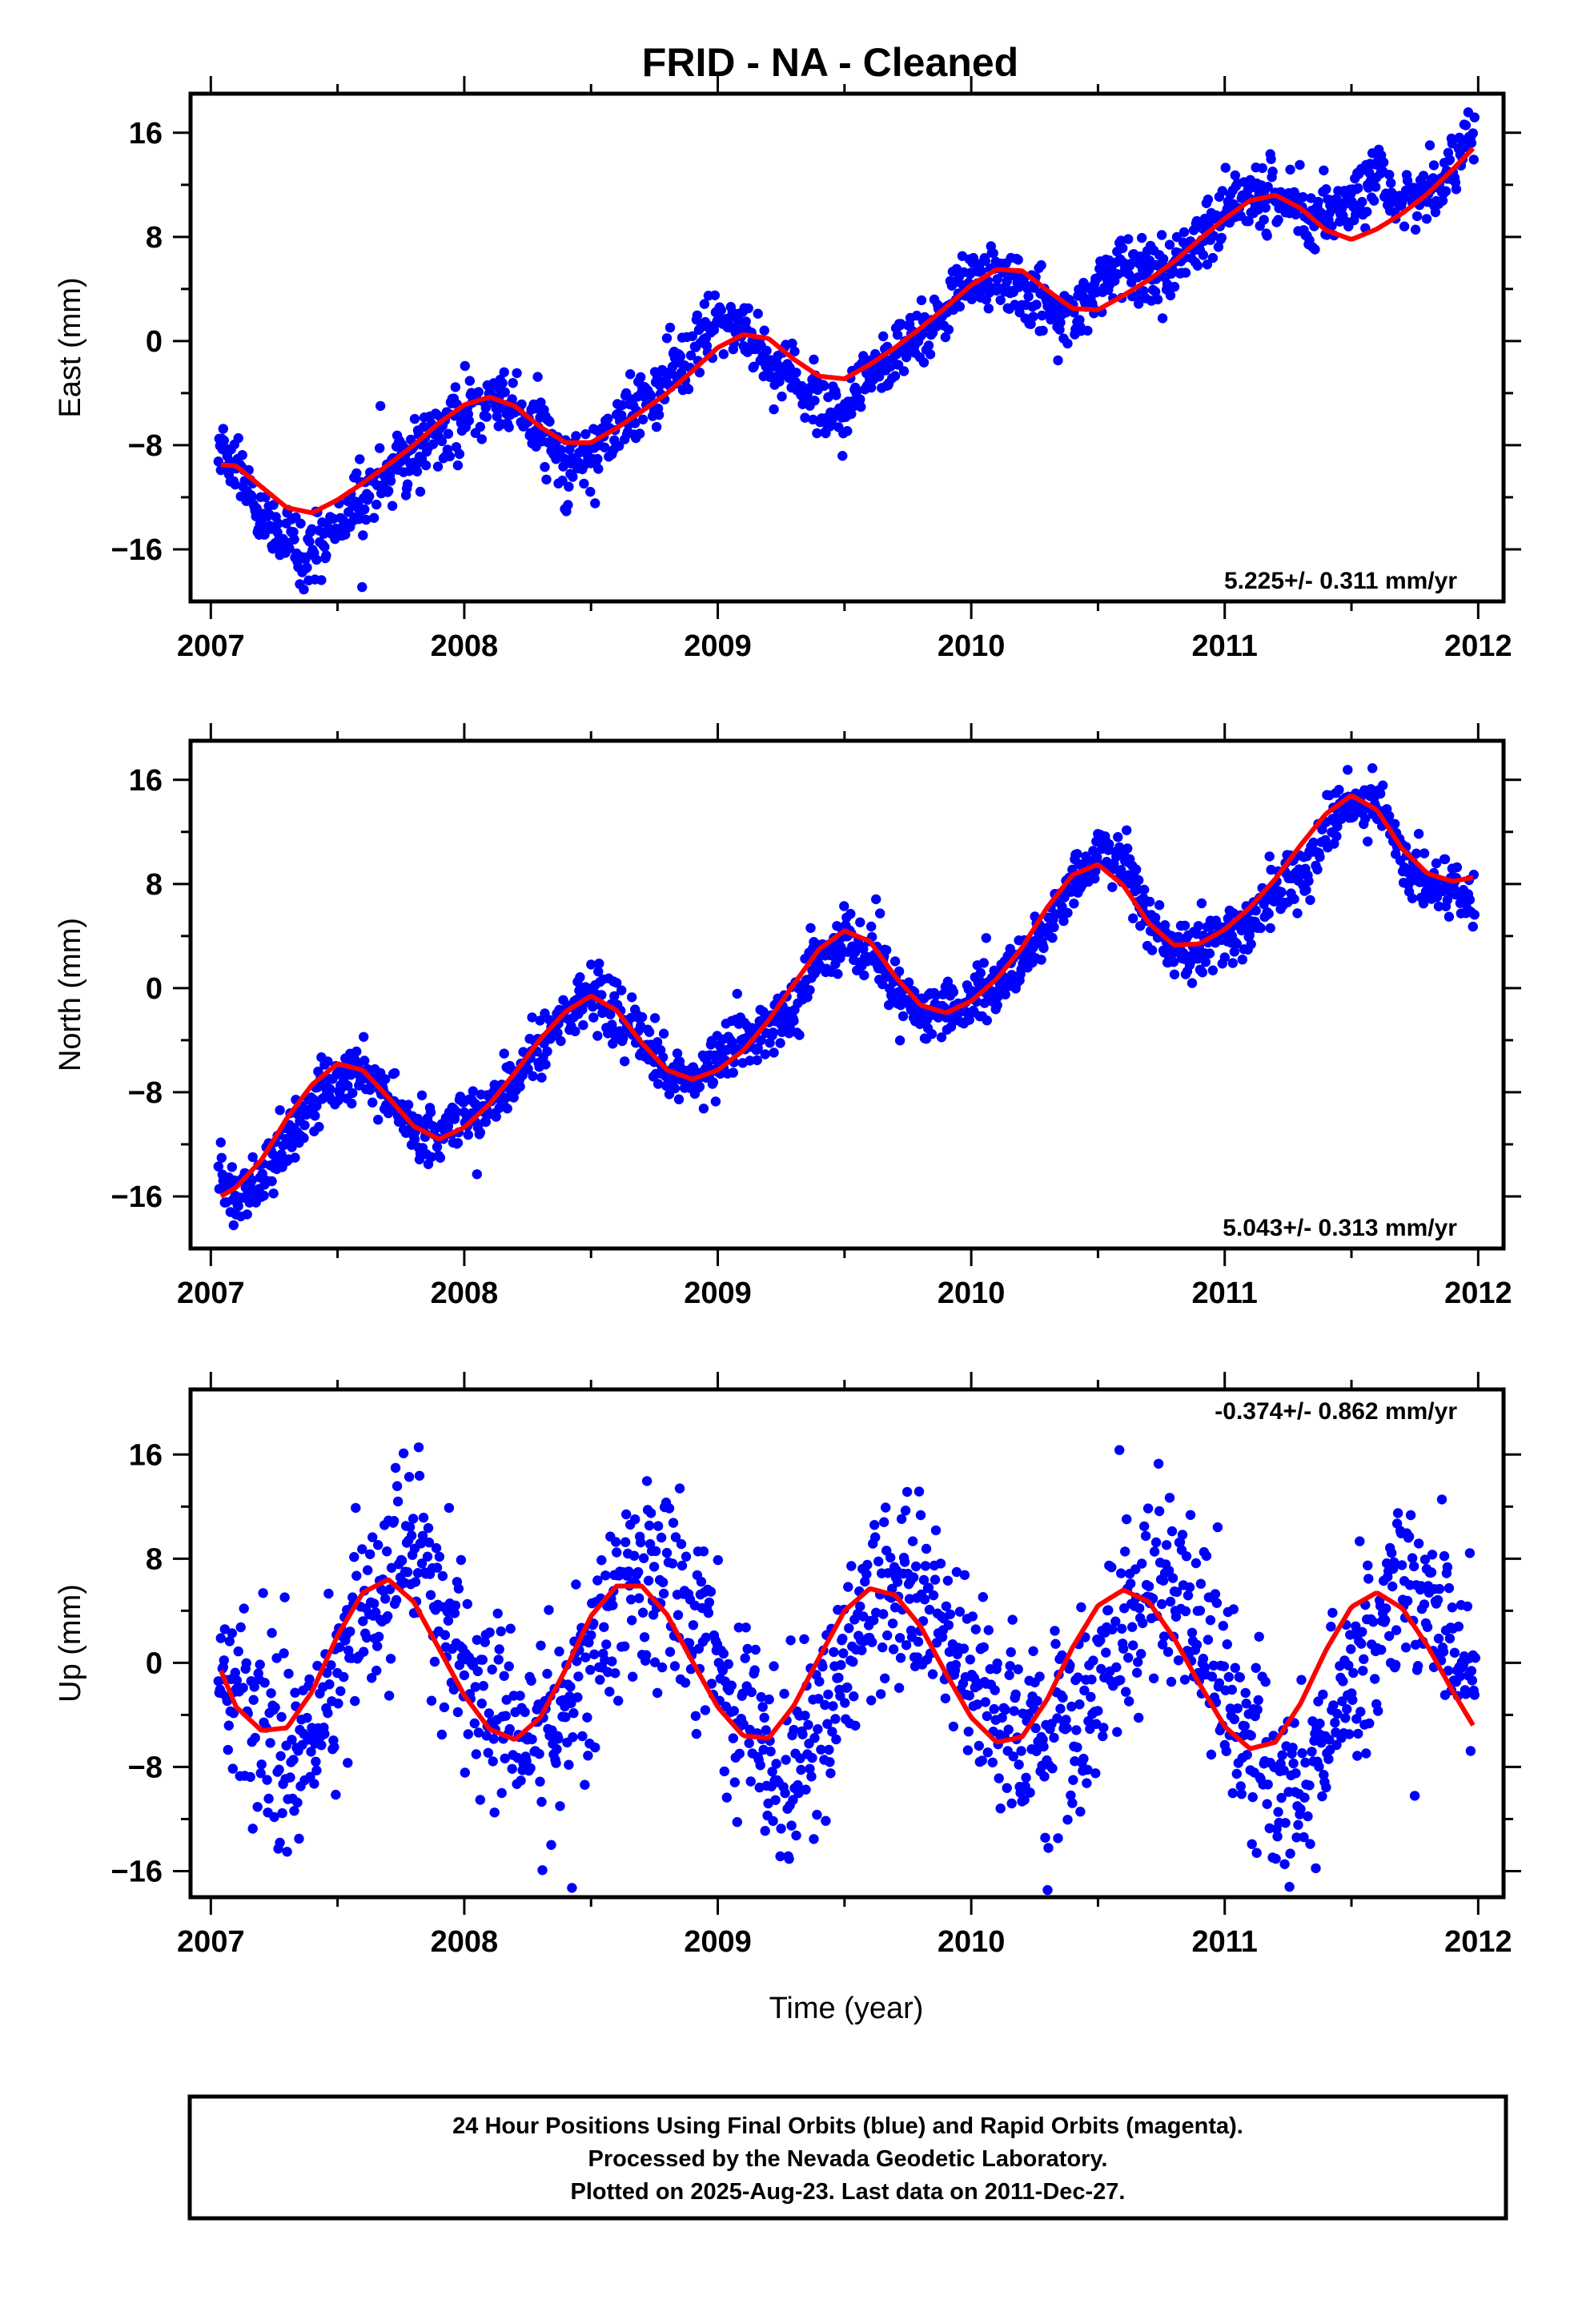 This screenshot has height=2324, width=1582. What do you see at coordinates (137, 1871) in the screenshot?
I see `y-tick-label: −16` at bounding box center [137, 1871].